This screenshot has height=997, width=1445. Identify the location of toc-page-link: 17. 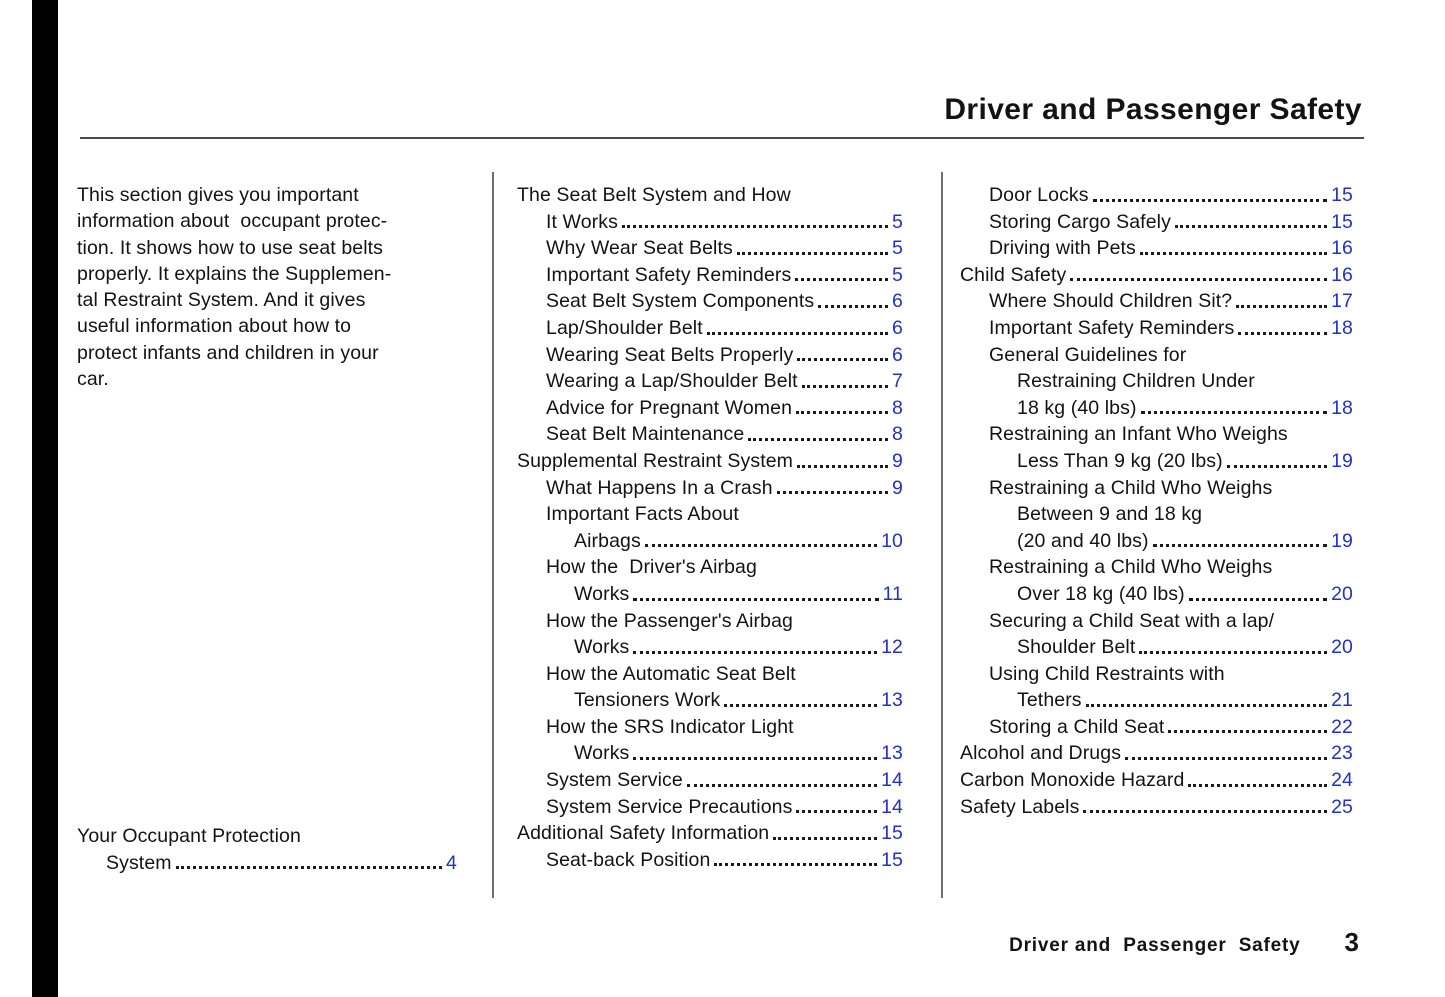
(1342, 301).